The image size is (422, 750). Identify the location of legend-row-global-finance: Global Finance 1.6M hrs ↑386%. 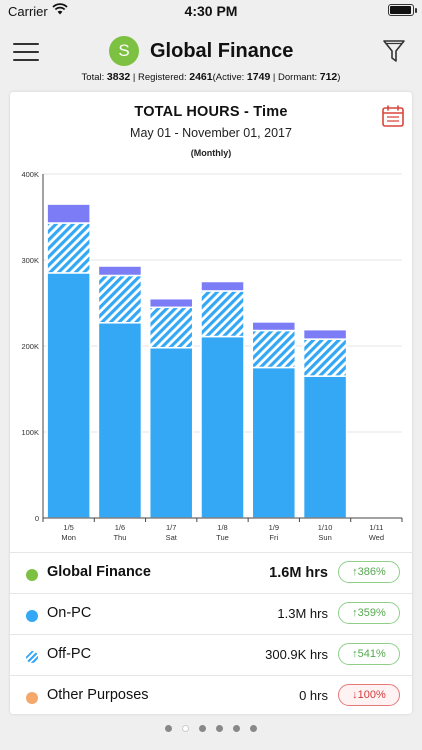
(211, 572).